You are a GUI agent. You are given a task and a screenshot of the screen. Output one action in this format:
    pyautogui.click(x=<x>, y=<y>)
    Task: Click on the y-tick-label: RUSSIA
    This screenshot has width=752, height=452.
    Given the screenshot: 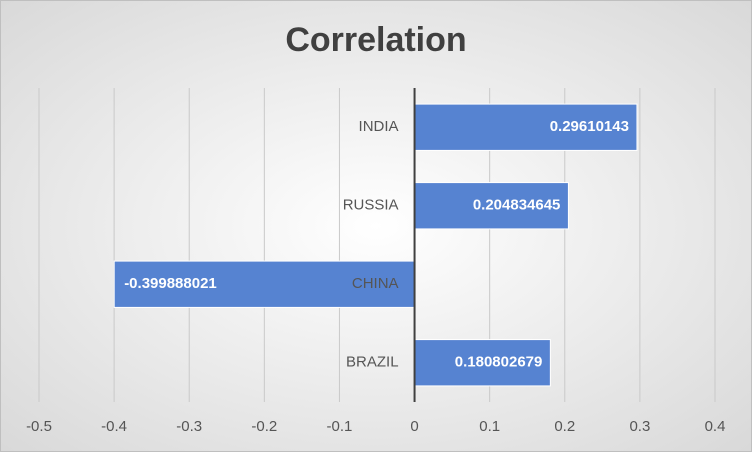 What is the action you would take?
    pyautogui.click(x=371, y=205)
    